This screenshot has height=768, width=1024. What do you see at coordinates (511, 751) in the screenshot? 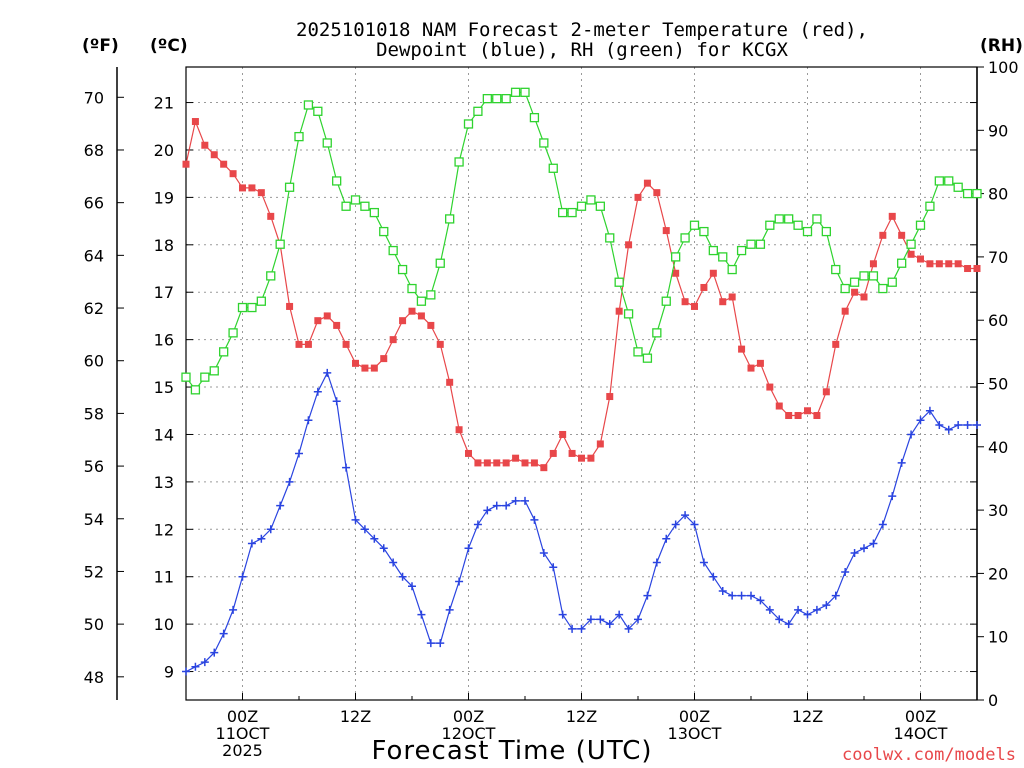
I see `x-axis-title: Forecast Time (UTC)` at bounding box center [511, 751].